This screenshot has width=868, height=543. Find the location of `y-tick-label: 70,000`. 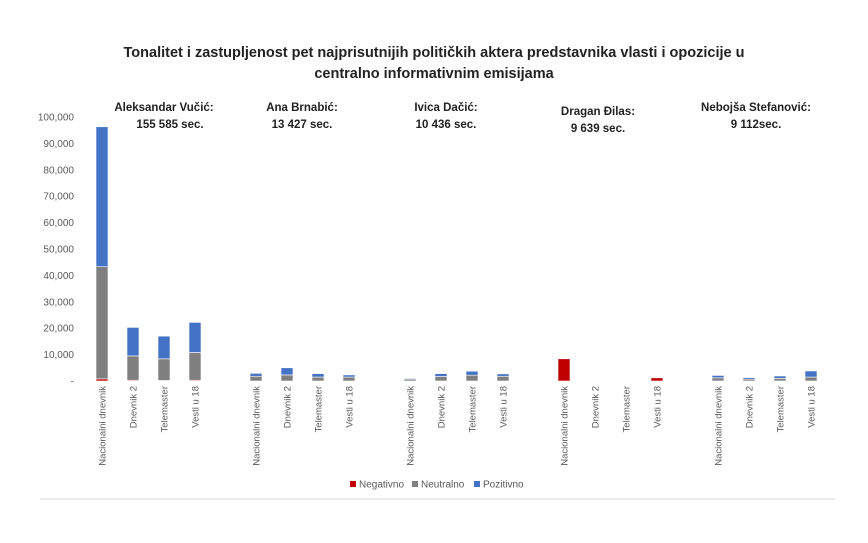

y-tick-label: 70,000 is located at coordinates (58, 197).